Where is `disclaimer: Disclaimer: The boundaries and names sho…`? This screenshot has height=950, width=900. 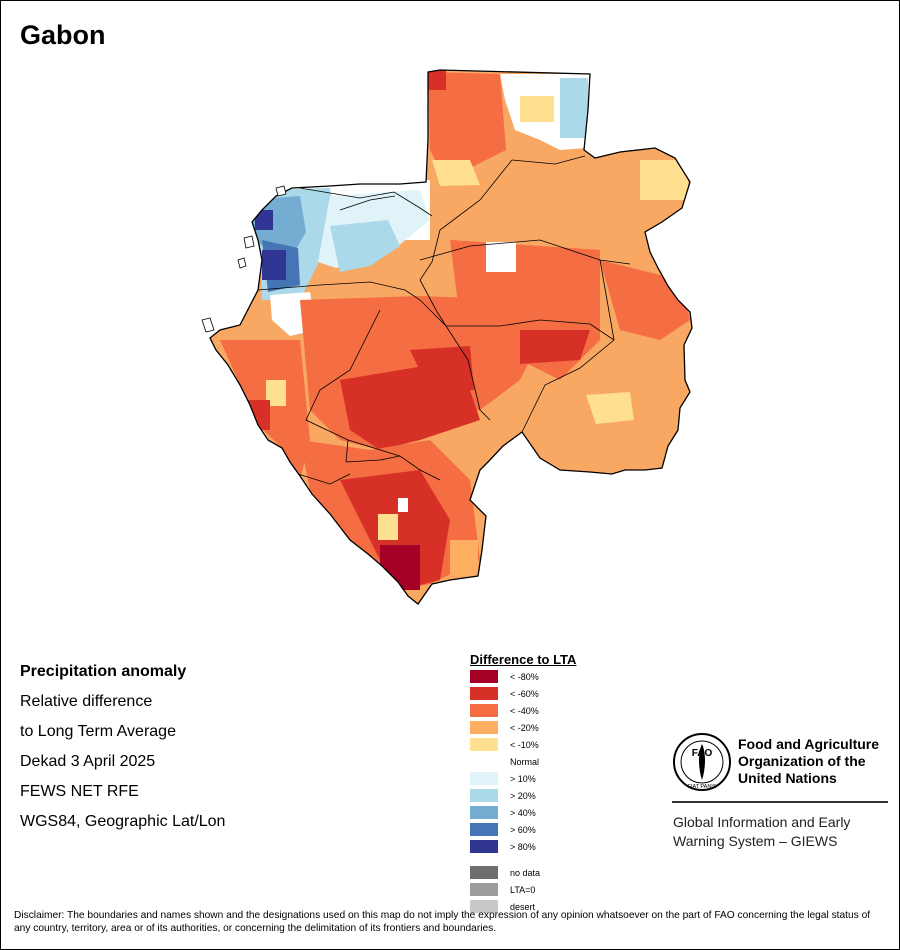 disclaimer: Disclaimer: The boundaries and names sho… is located at coordinates (442, 922).